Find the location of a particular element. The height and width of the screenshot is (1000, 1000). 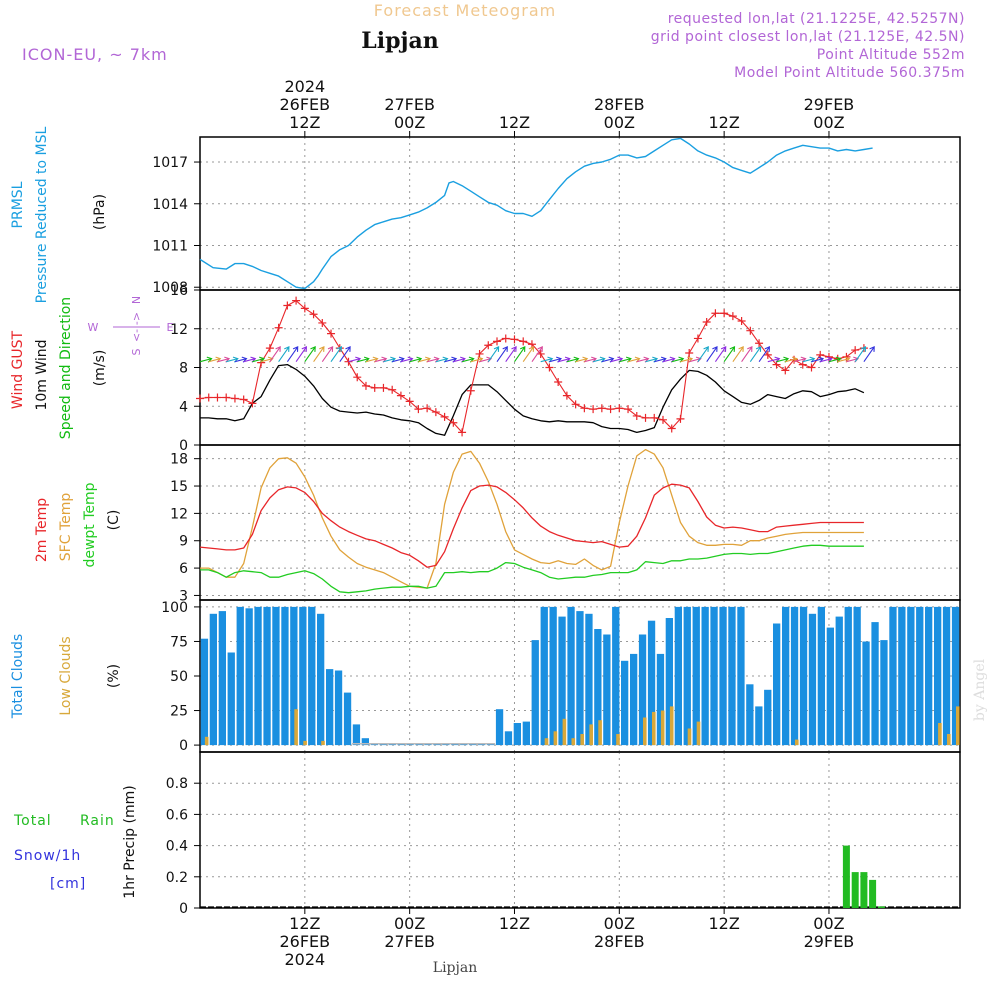

top-time-label: 00Z is located at coordinates (619, 122).